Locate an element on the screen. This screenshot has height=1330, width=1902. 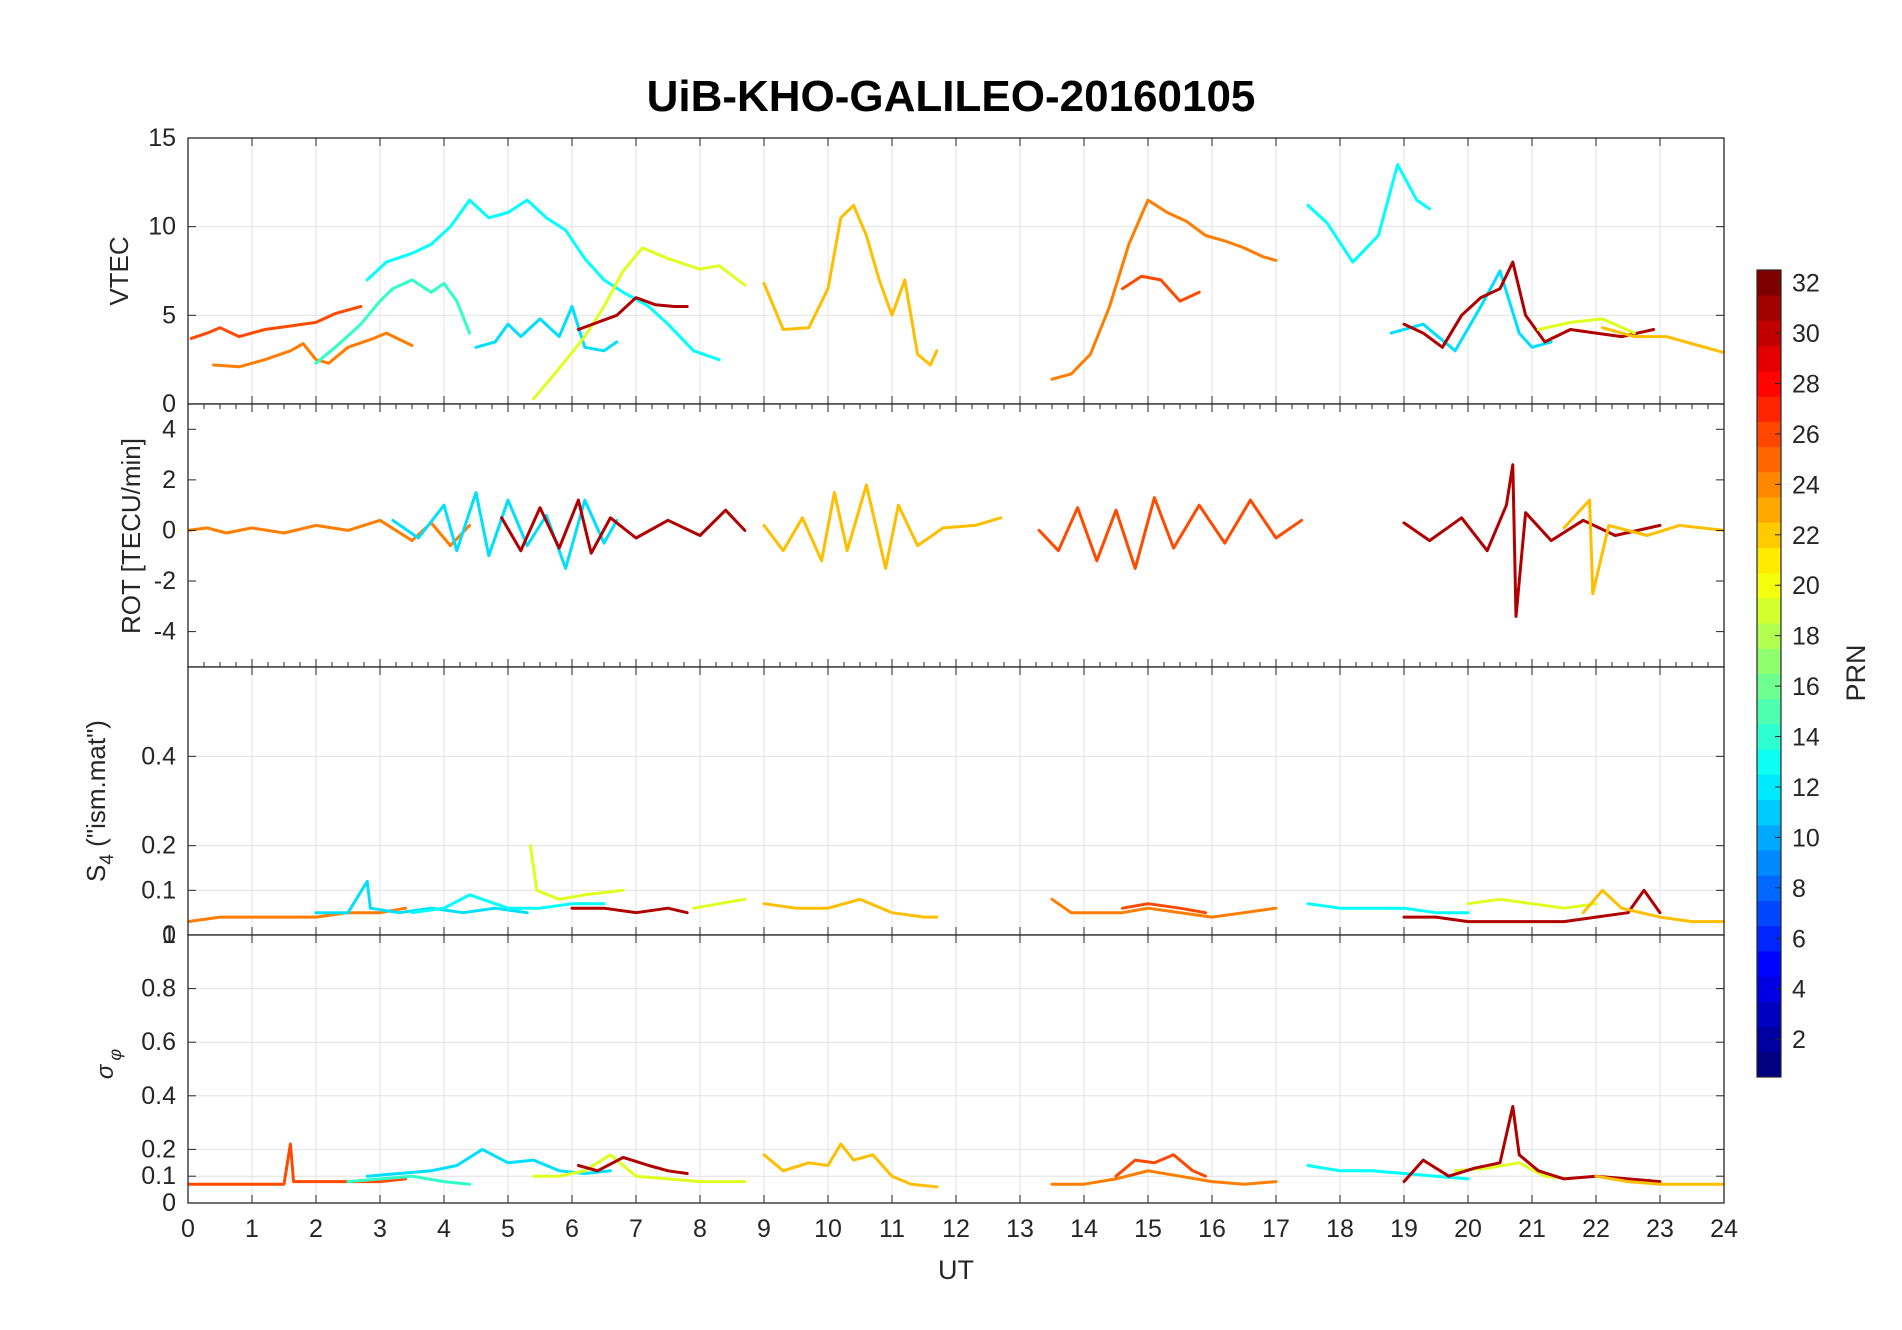
x-tick-label: 0 is located at coordinates (188, 1229).